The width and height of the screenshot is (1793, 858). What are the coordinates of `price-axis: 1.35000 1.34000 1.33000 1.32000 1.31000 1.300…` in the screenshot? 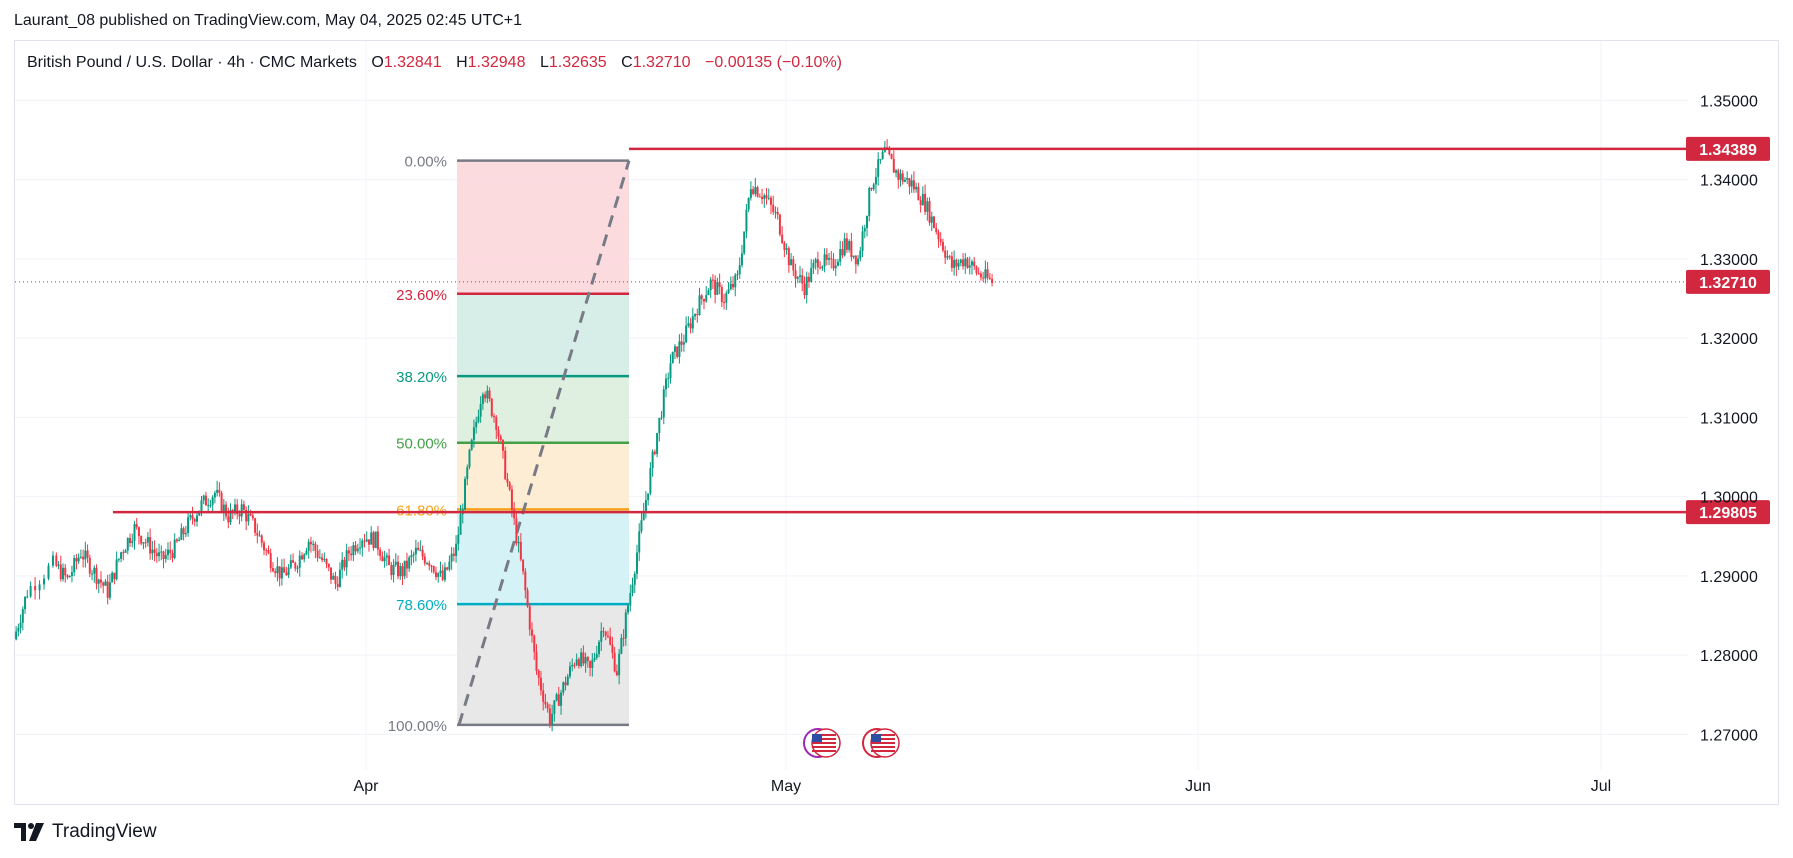 It's located at (1729, 418).